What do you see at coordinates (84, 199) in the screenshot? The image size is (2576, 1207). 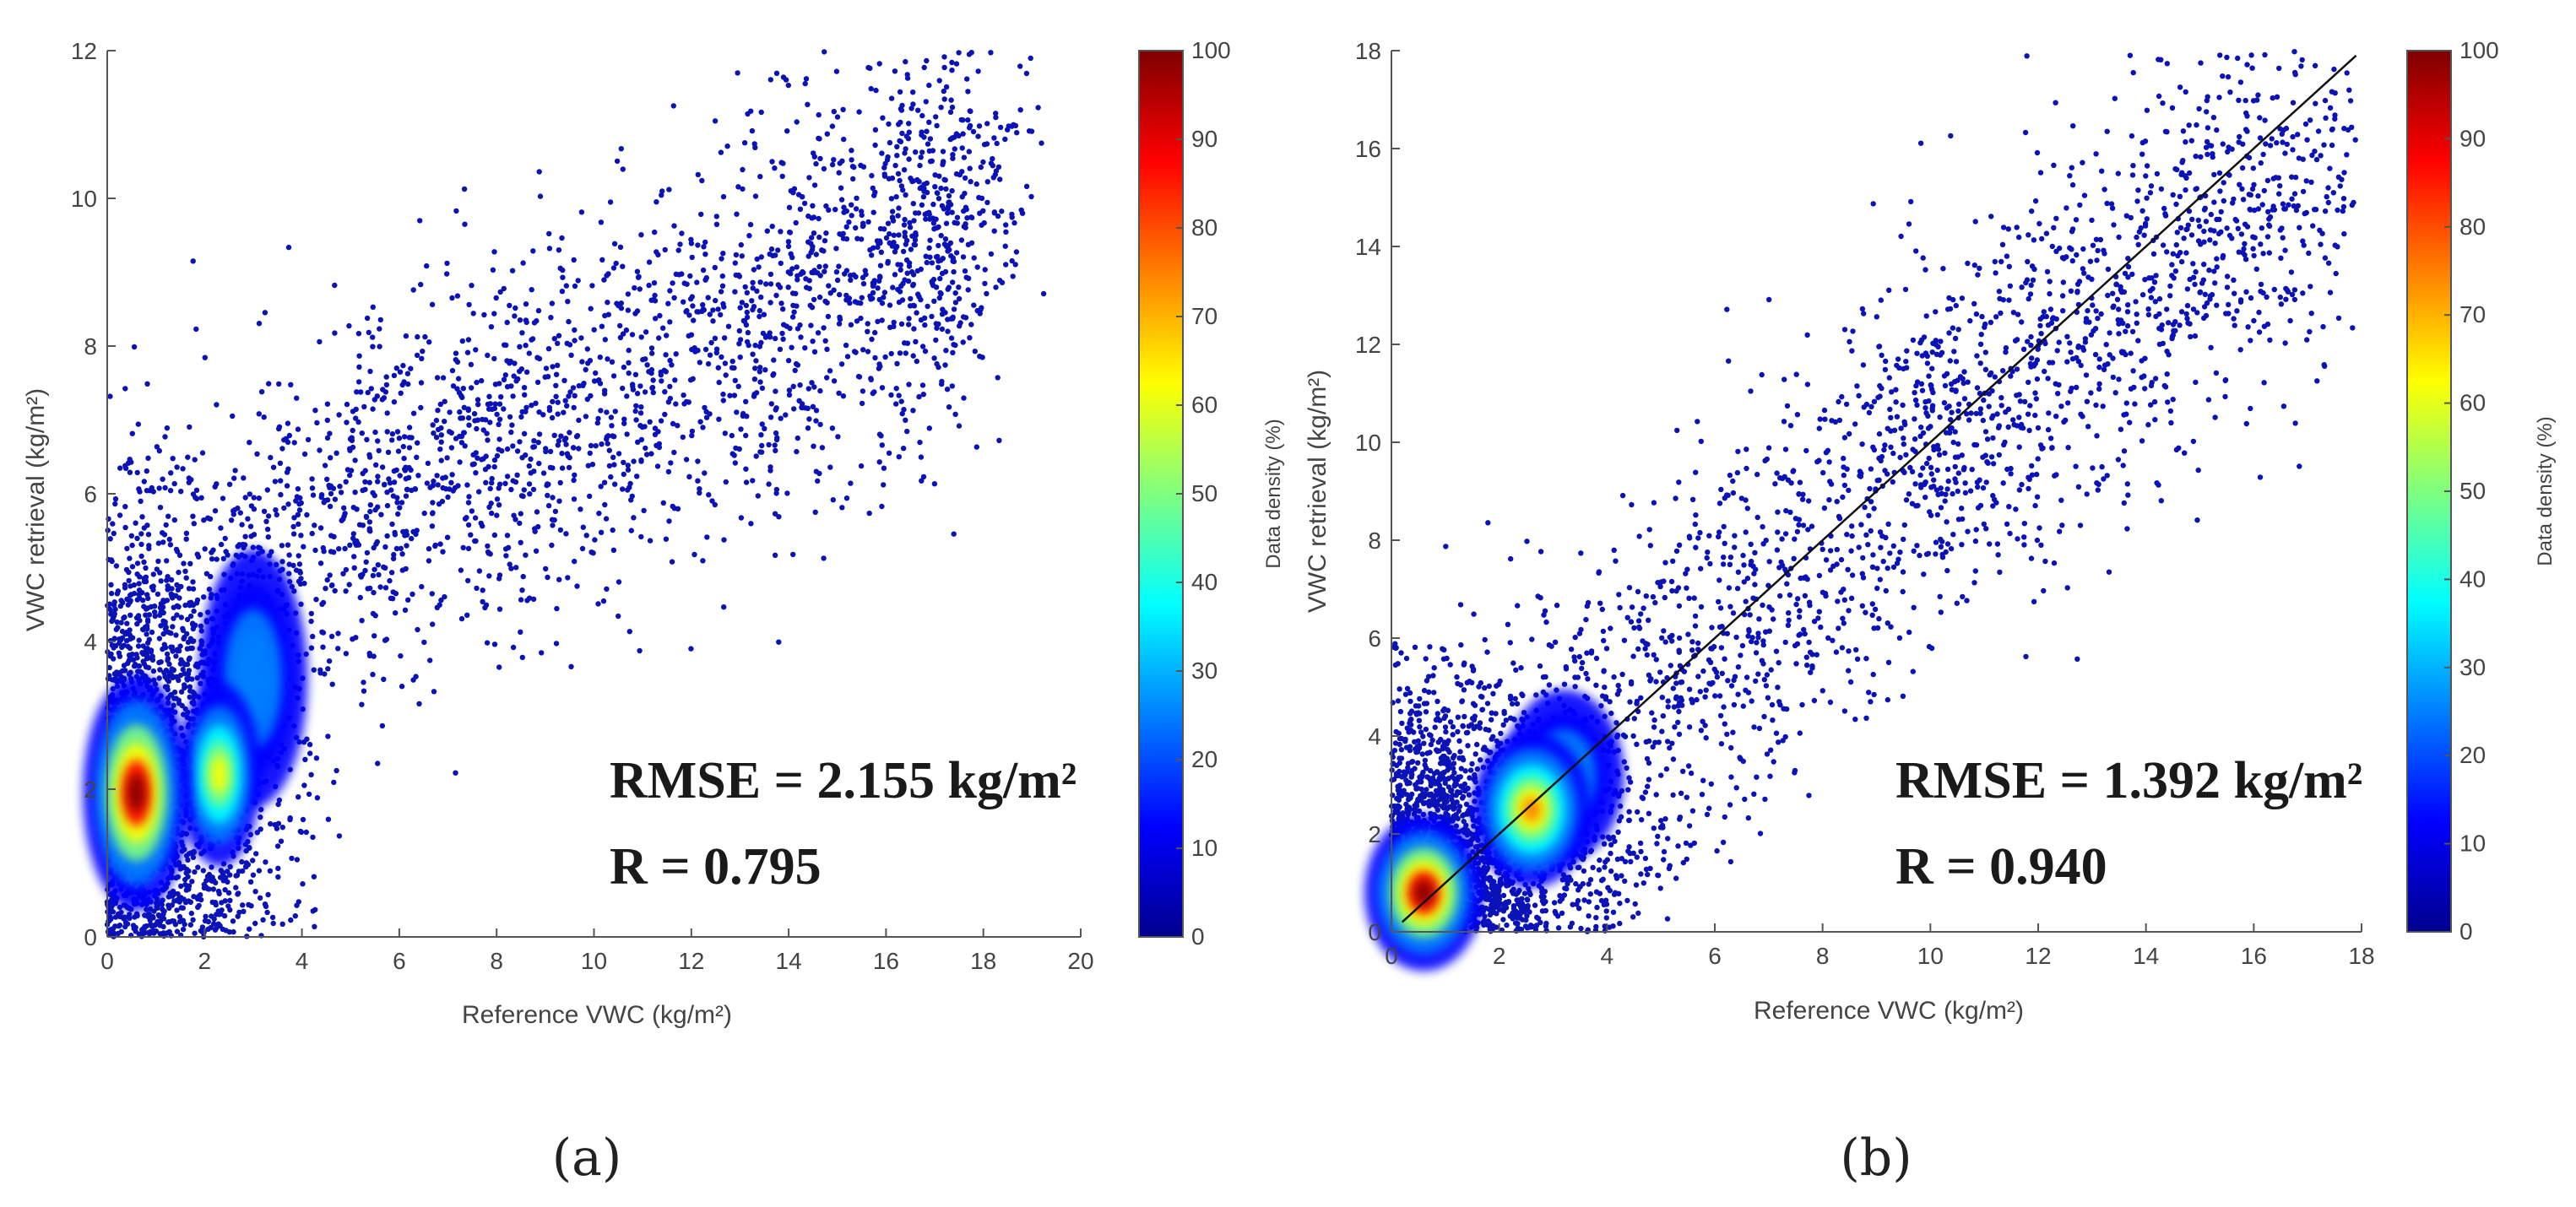 I see `y-tick-label: 10` at bounding box center [84, 199].